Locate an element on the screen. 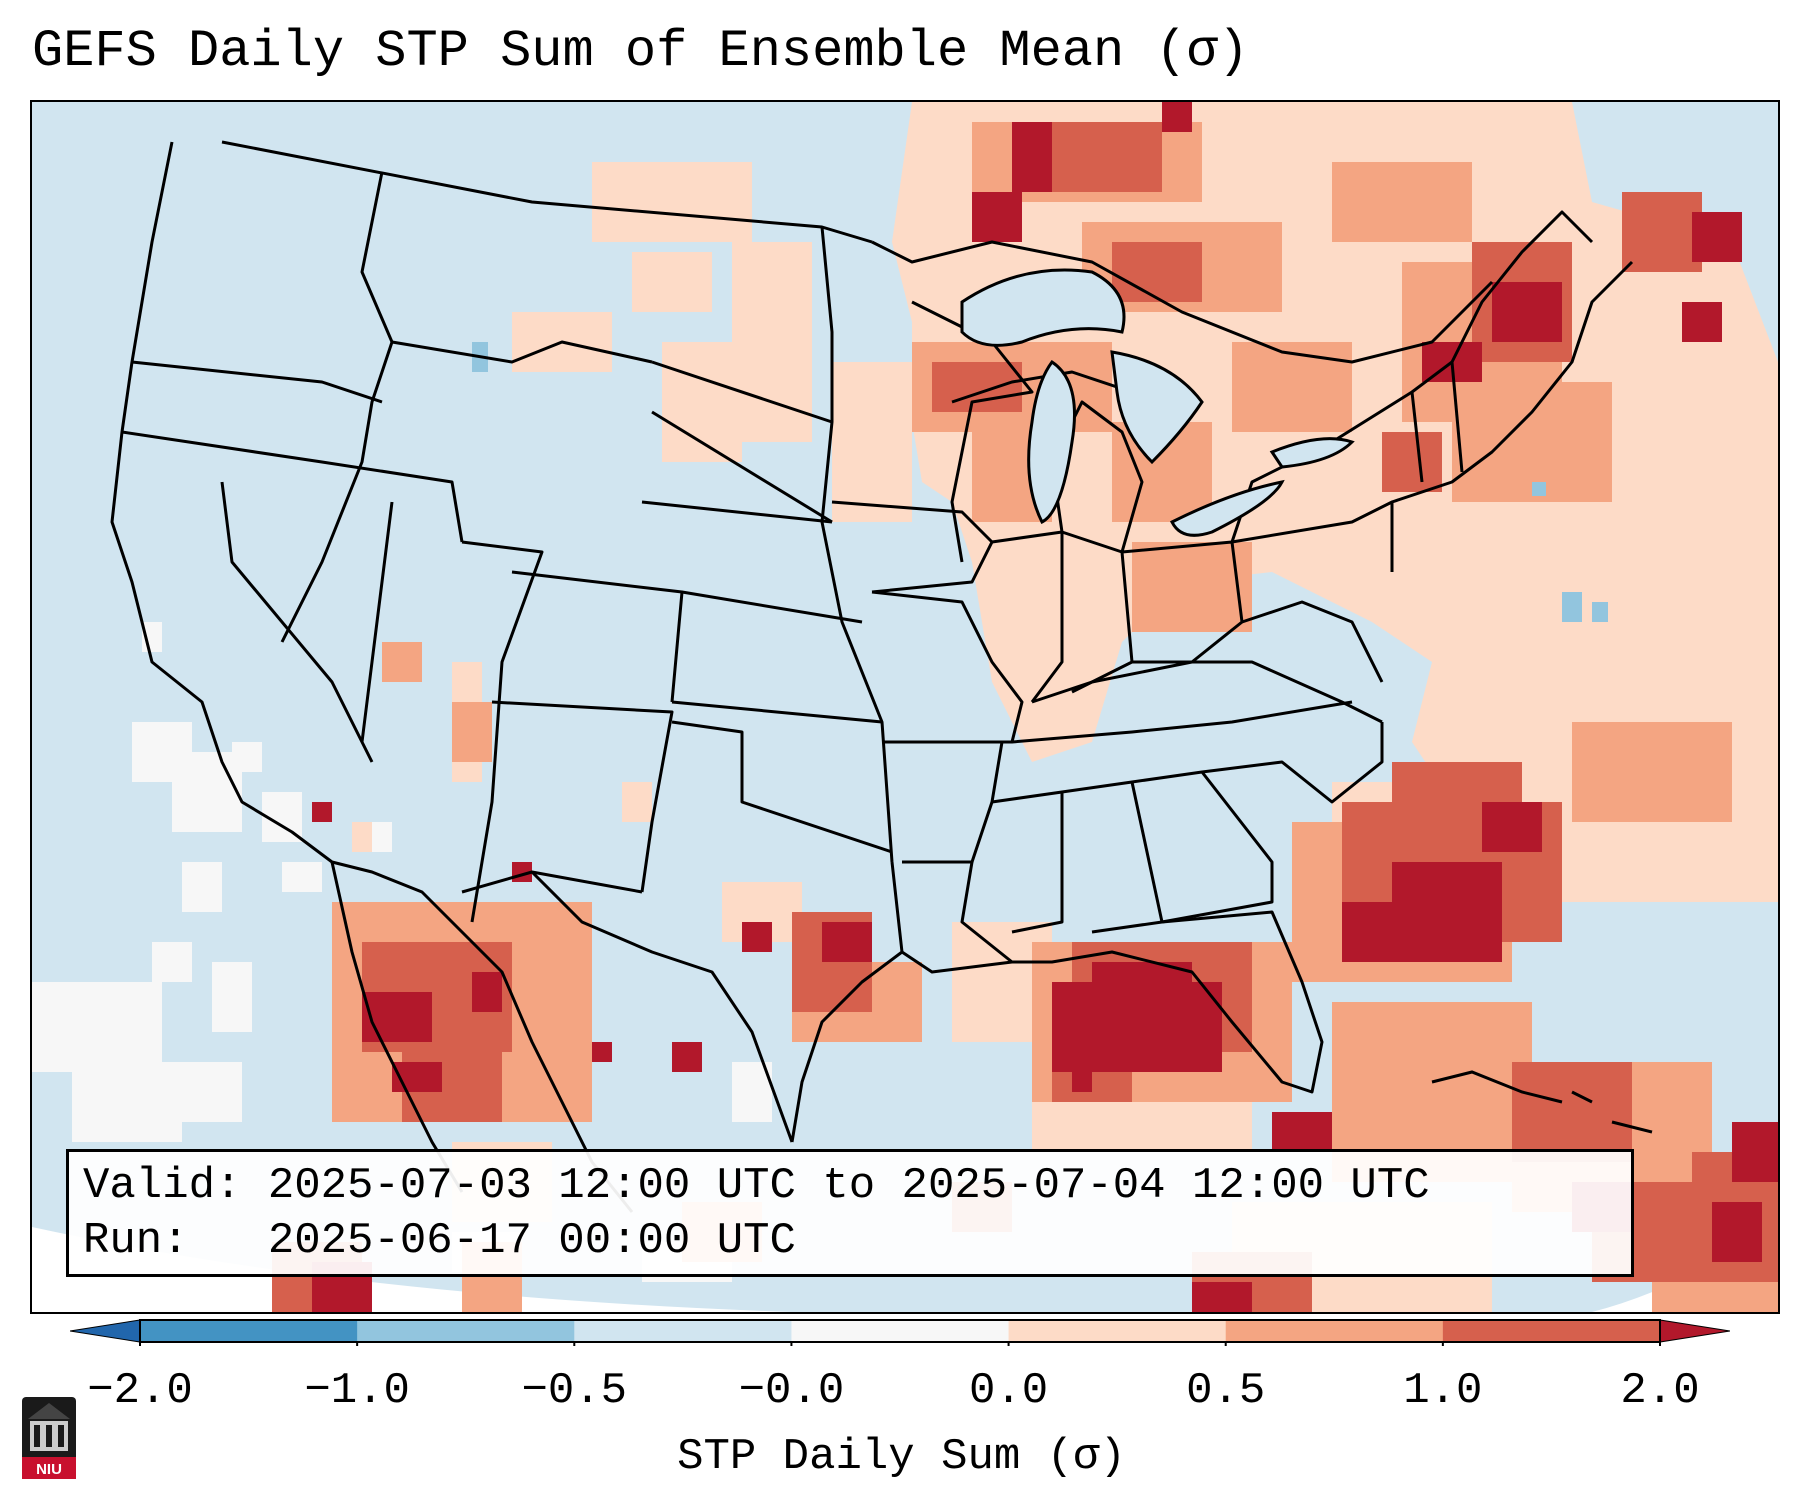 This screenshot has width=1803, height=1506. colorbar-tick-label: −1.0 is located at coordinates (357, 1391).